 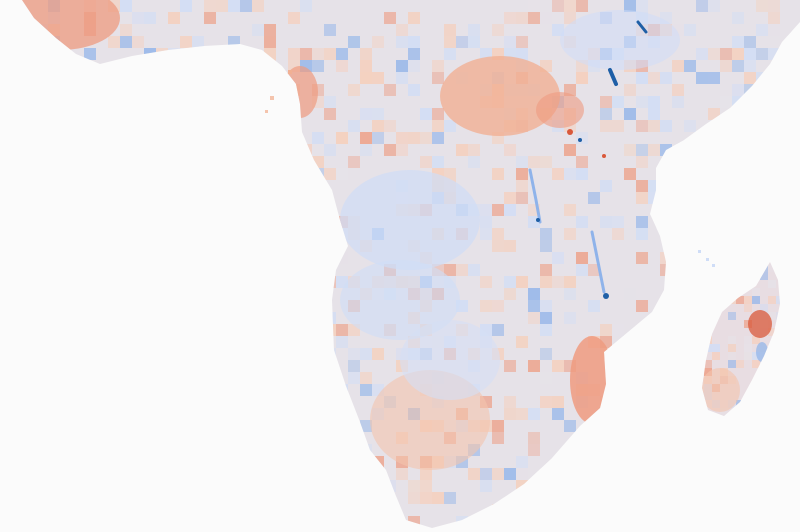 What do you see at coordinates (500, 96) in the screenshot?
I see `anomaly-central-east` at bounding box center [500, 96].